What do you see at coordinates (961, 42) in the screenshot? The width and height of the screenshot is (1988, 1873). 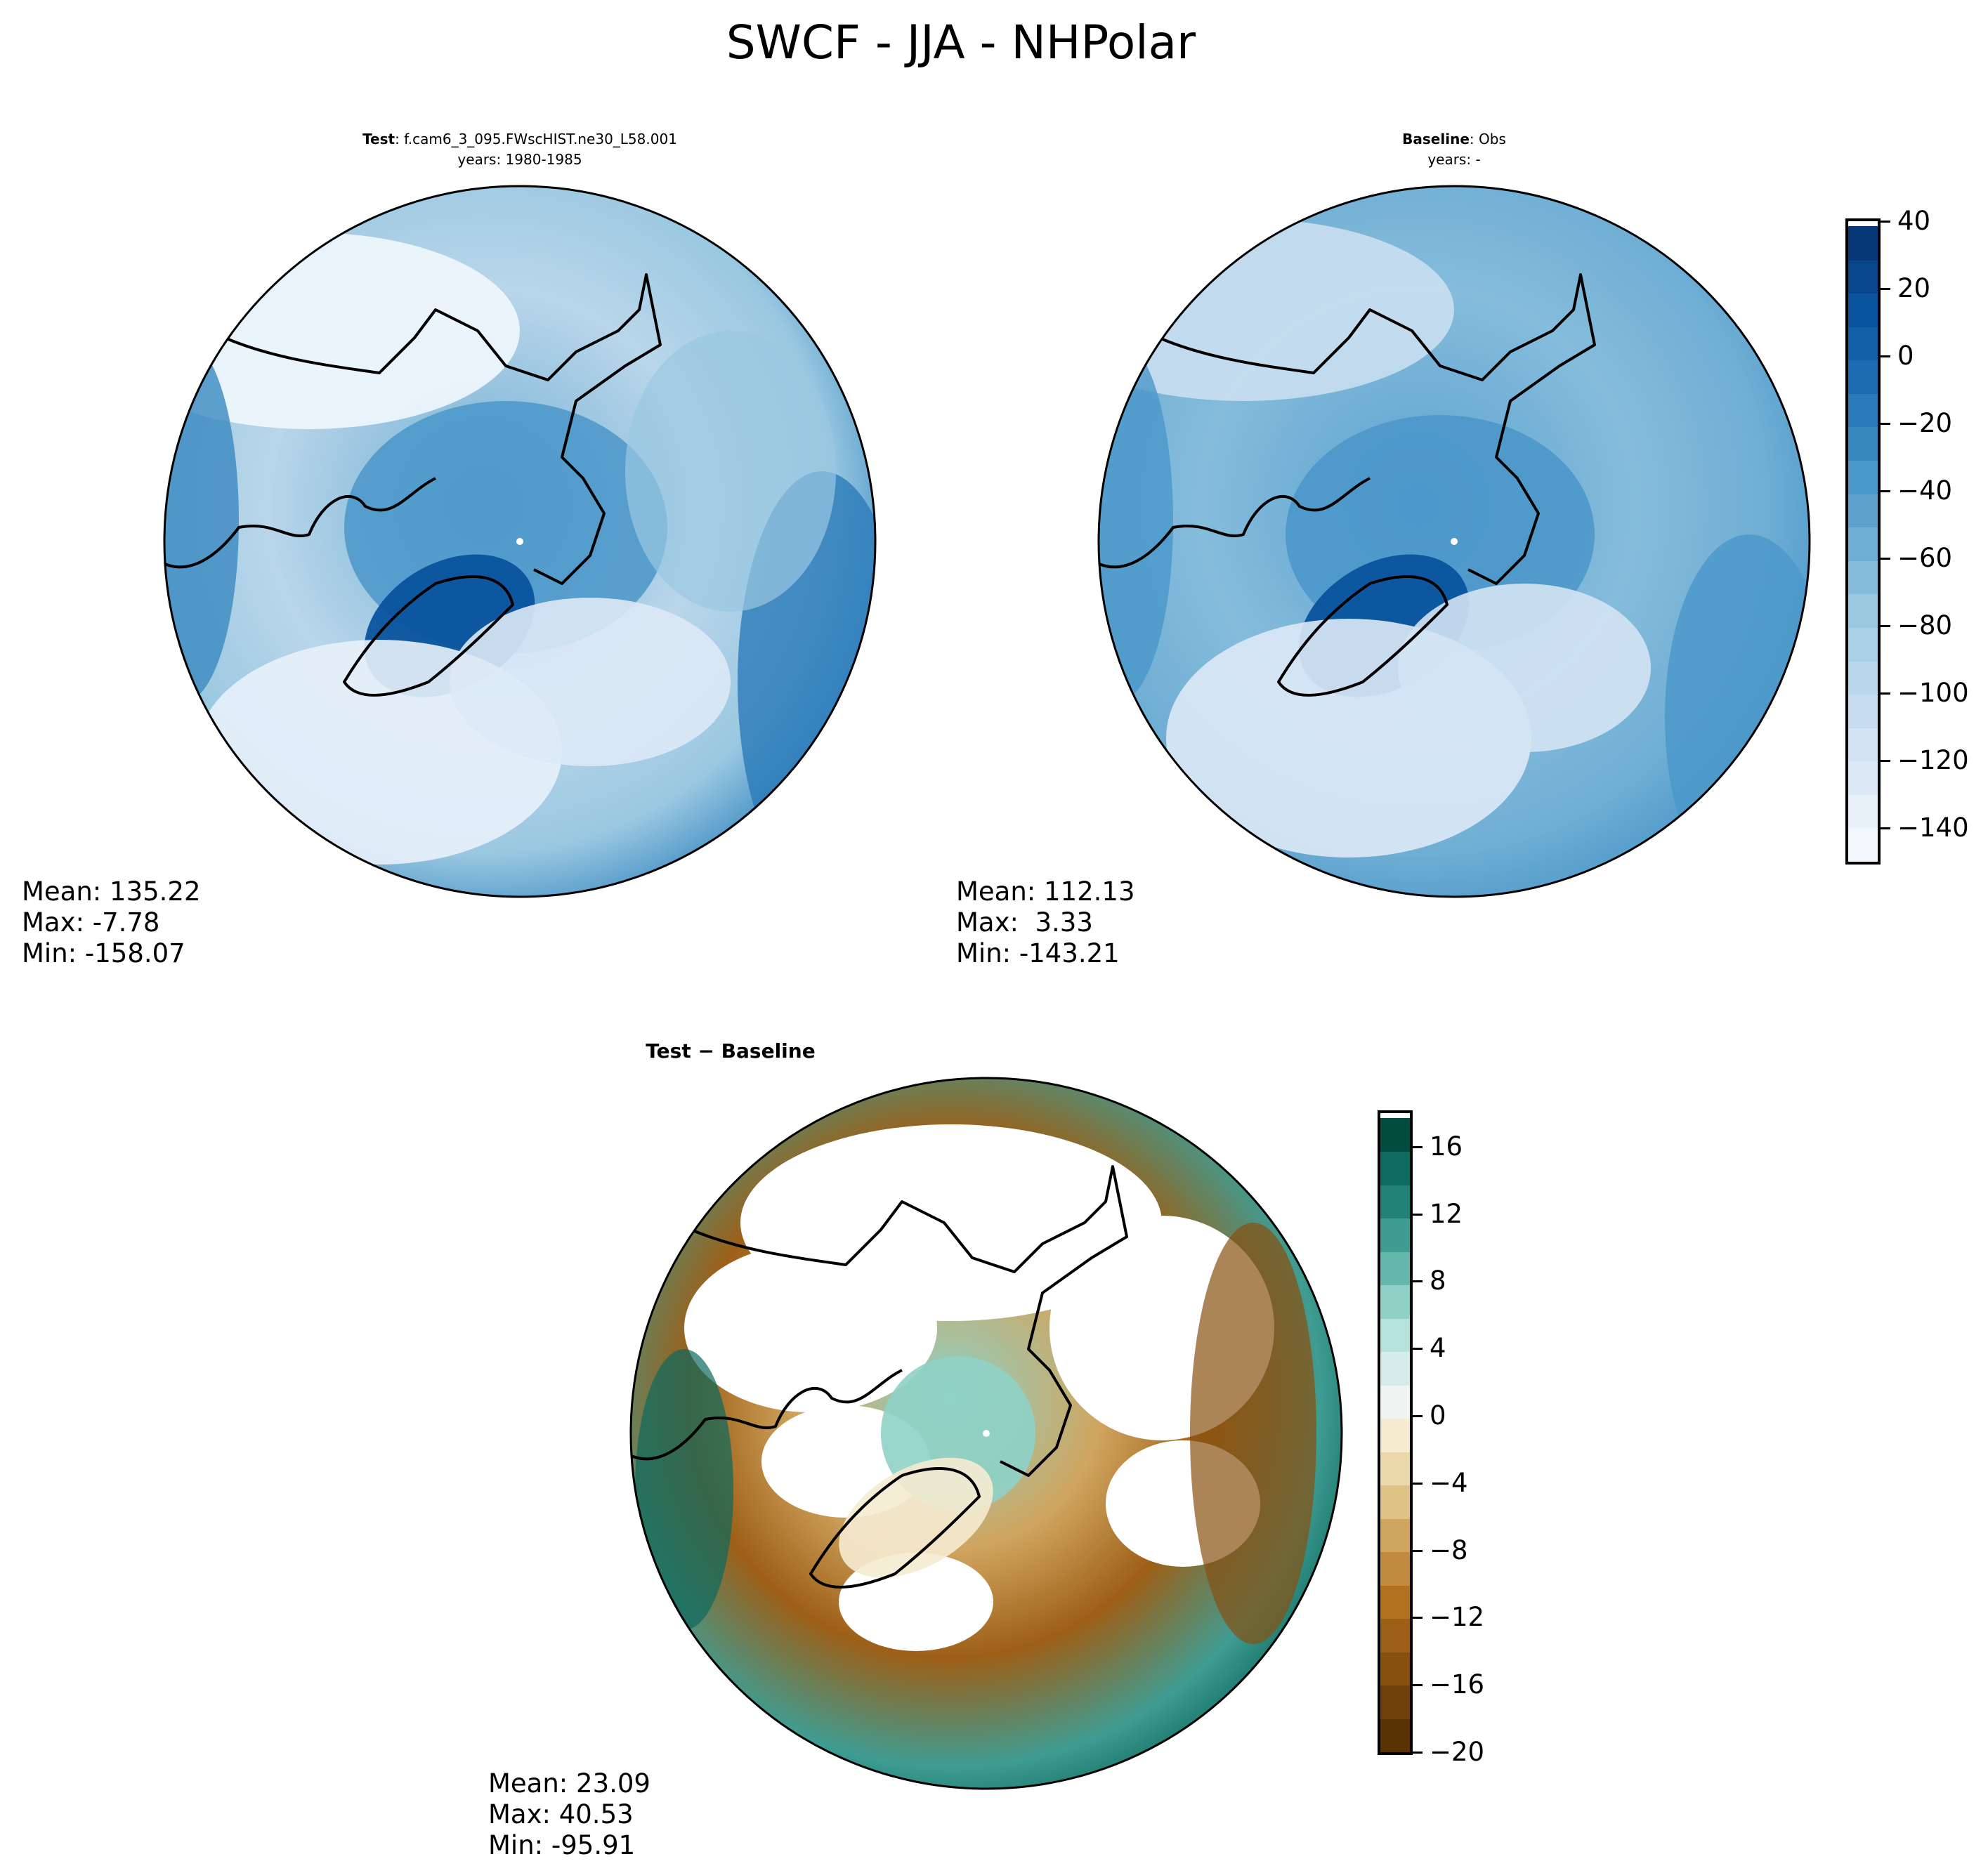 I see `figure-title: SWCF - JJA - NHPolar` at bounding box center [961, 42].